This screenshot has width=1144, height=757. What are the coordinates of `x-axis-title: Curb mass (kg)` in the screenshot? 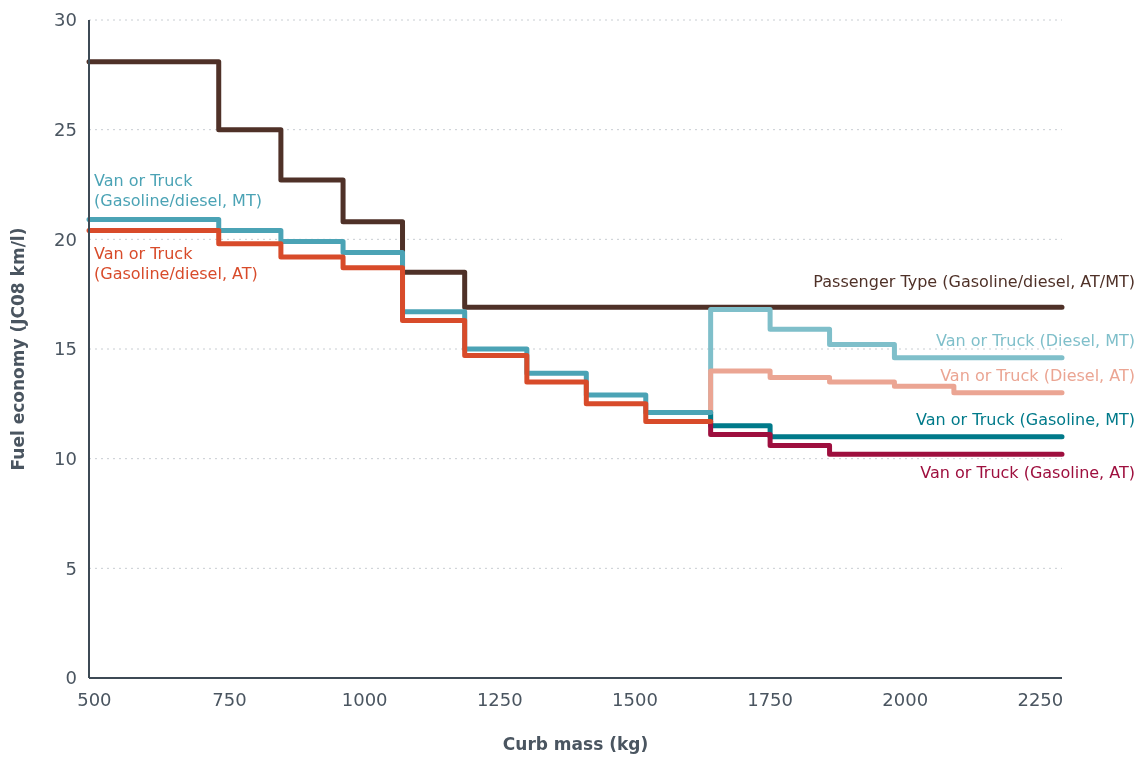 It's located at (575, 744).